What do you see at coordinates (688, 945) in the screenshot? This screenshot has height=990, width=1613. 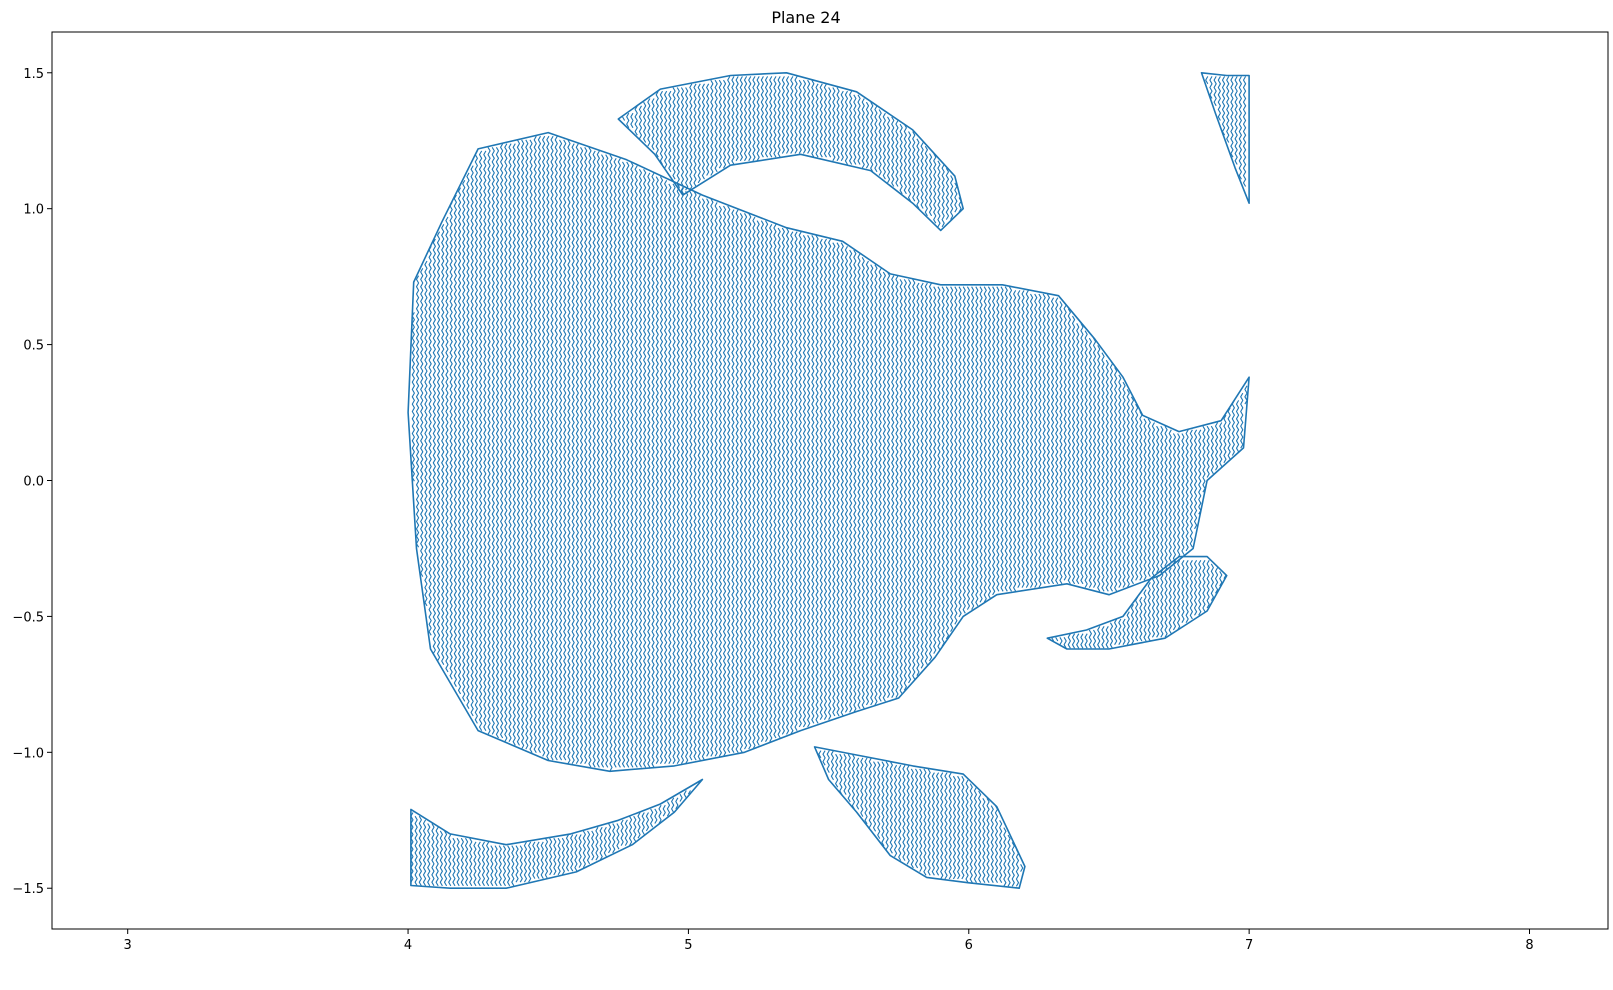 I see `x-tick-label: 5` at bounding box center [688, 945].